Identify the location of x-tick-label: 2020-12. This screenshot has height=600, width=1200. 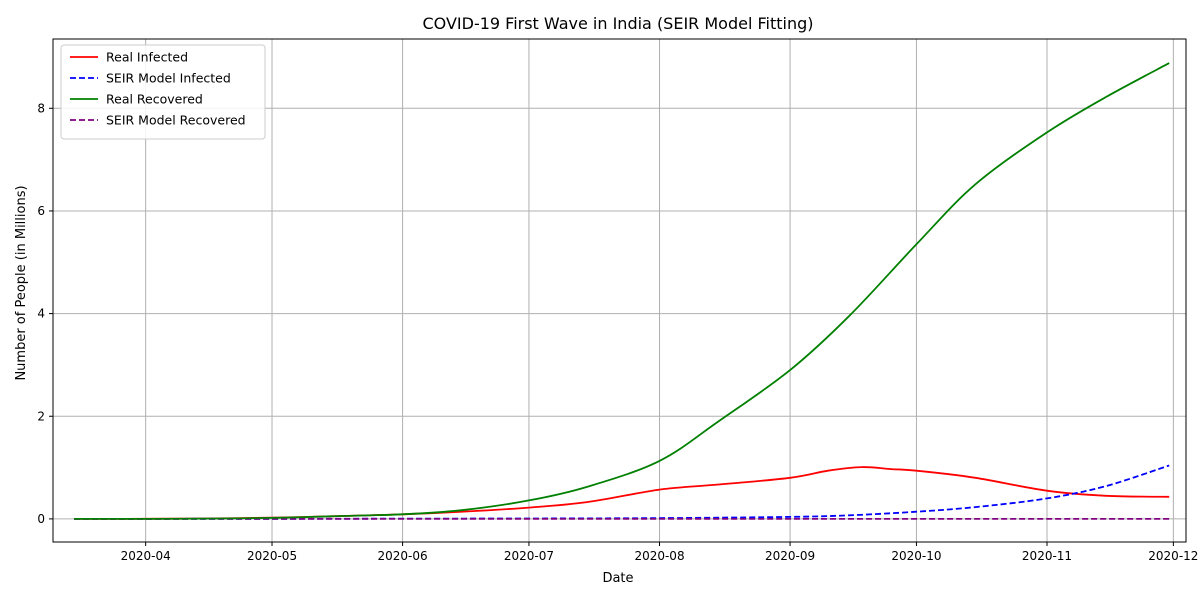
(1173, 556).